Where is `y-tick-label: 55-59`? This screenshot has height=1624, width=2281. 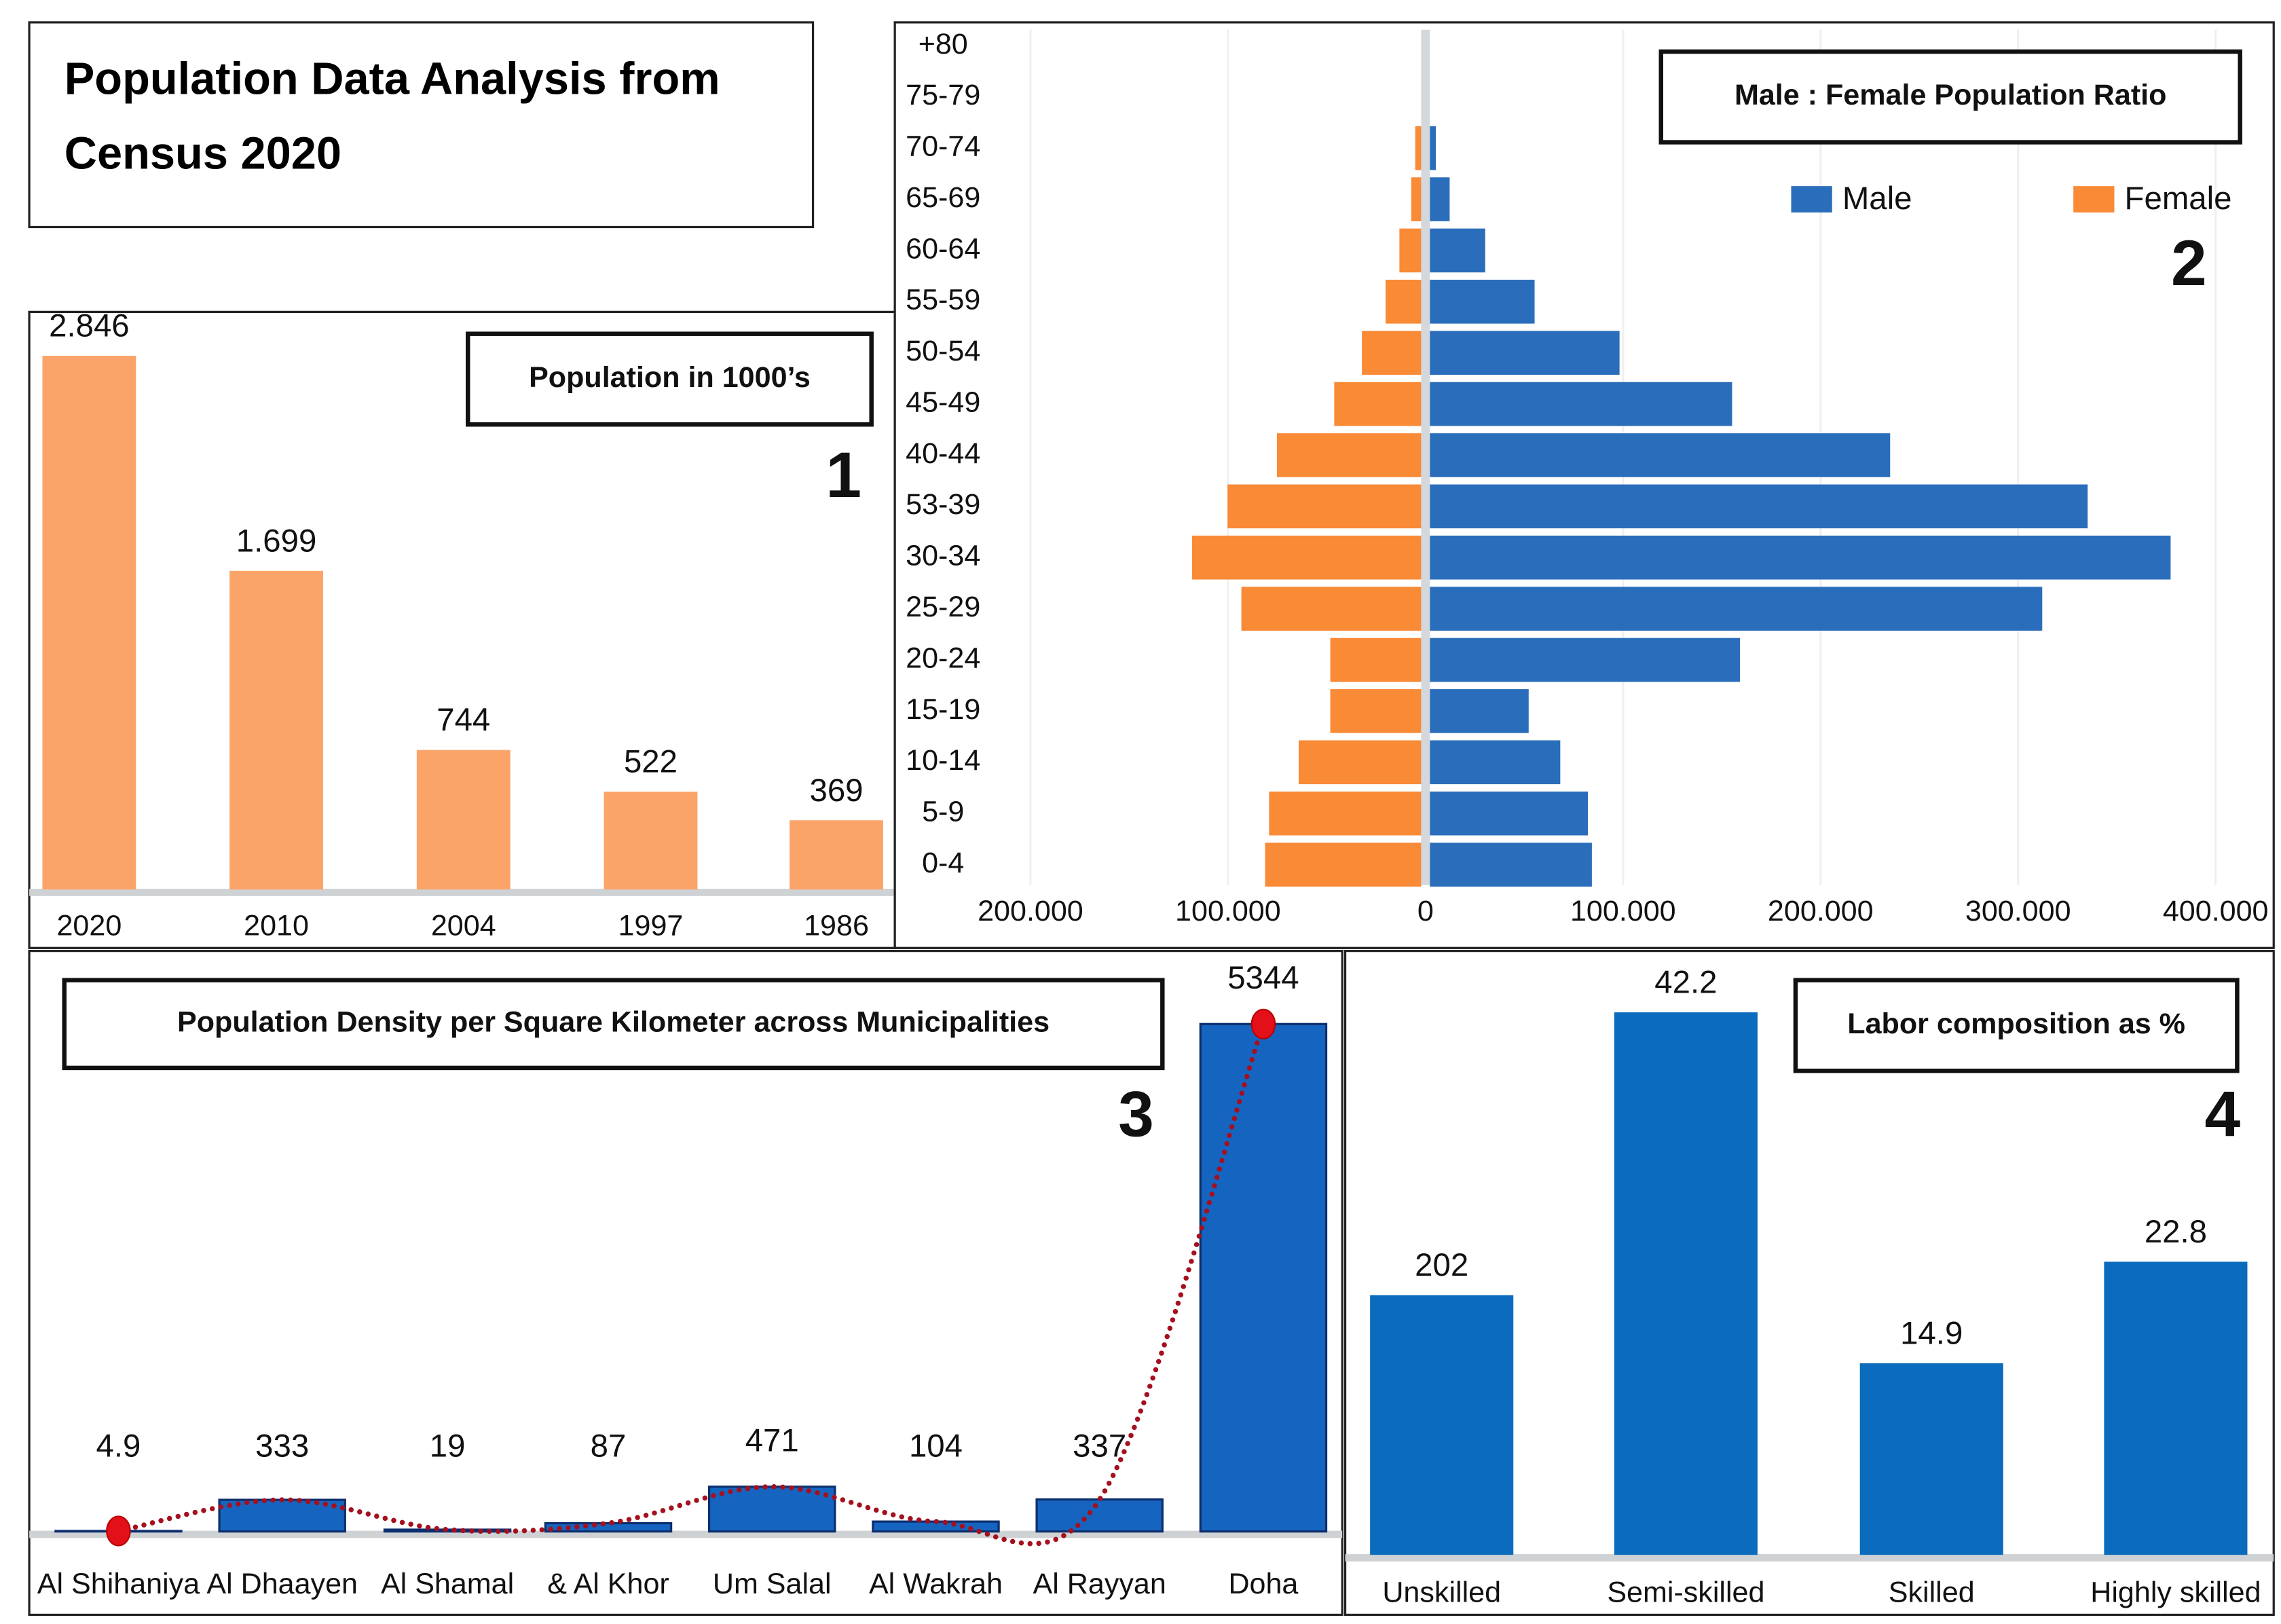
y-tick-label: 55-59 is located at coordinates (943, 300).